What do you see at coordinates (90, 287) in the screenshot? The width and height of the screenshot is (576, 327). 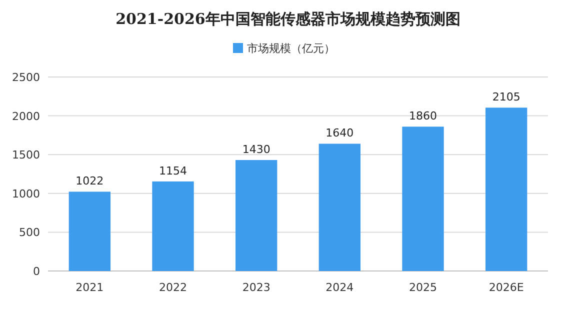 I see `x-tick-label: 2021` at bounding box center [90, 287].